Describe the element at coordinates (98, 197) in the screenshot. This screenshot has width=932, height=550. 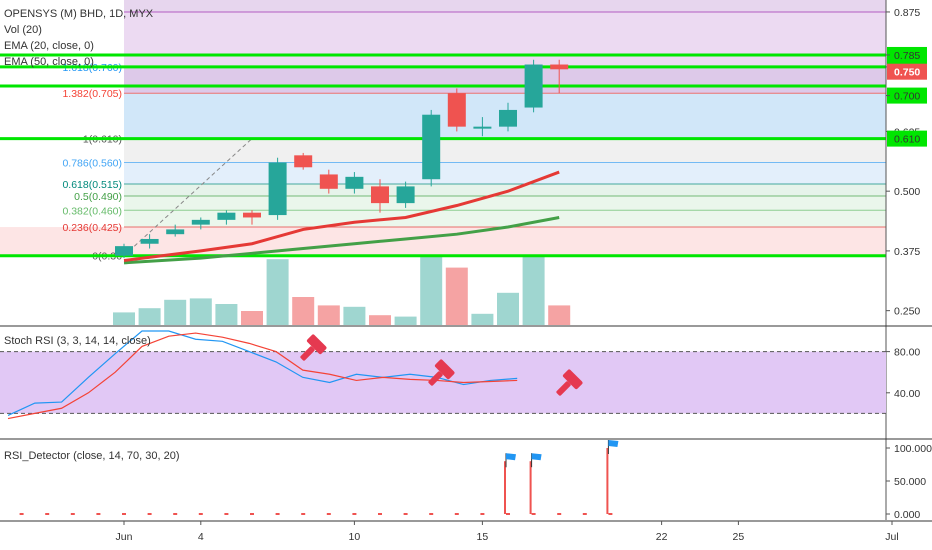
I see `fib-label: 0.5(0.490)` at that location.